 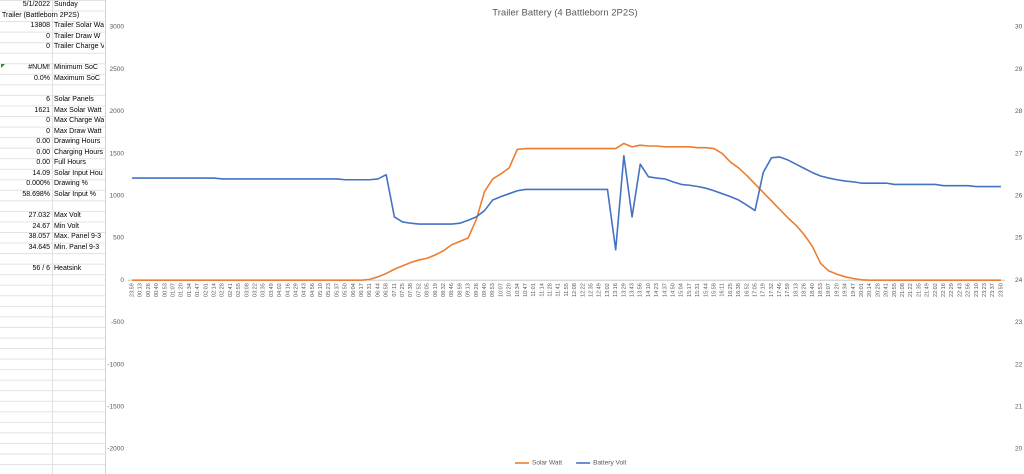 What do you see at coordinates (48, 99) in the screenshot?
I see `cell: 6` at bounding box center [48, 99].